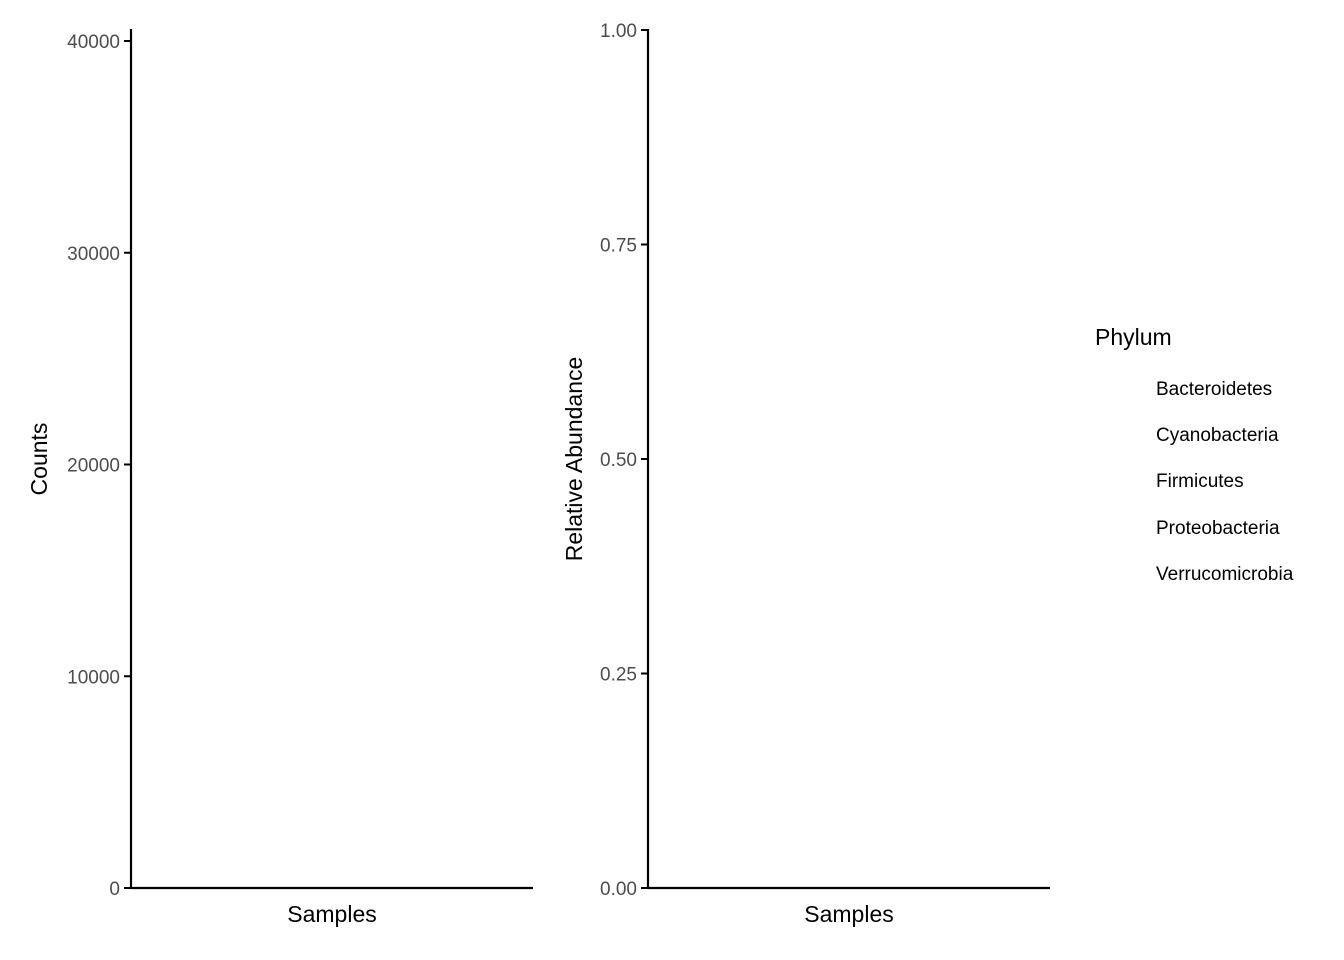 Image resolution: width=1344 pixels, height=960 pixels. What do you see at coordinates (1218, 528) in the screenshot?
I see `legend-item-proteobacteria: Proteobacteria` at bounding box center [1218, 528].